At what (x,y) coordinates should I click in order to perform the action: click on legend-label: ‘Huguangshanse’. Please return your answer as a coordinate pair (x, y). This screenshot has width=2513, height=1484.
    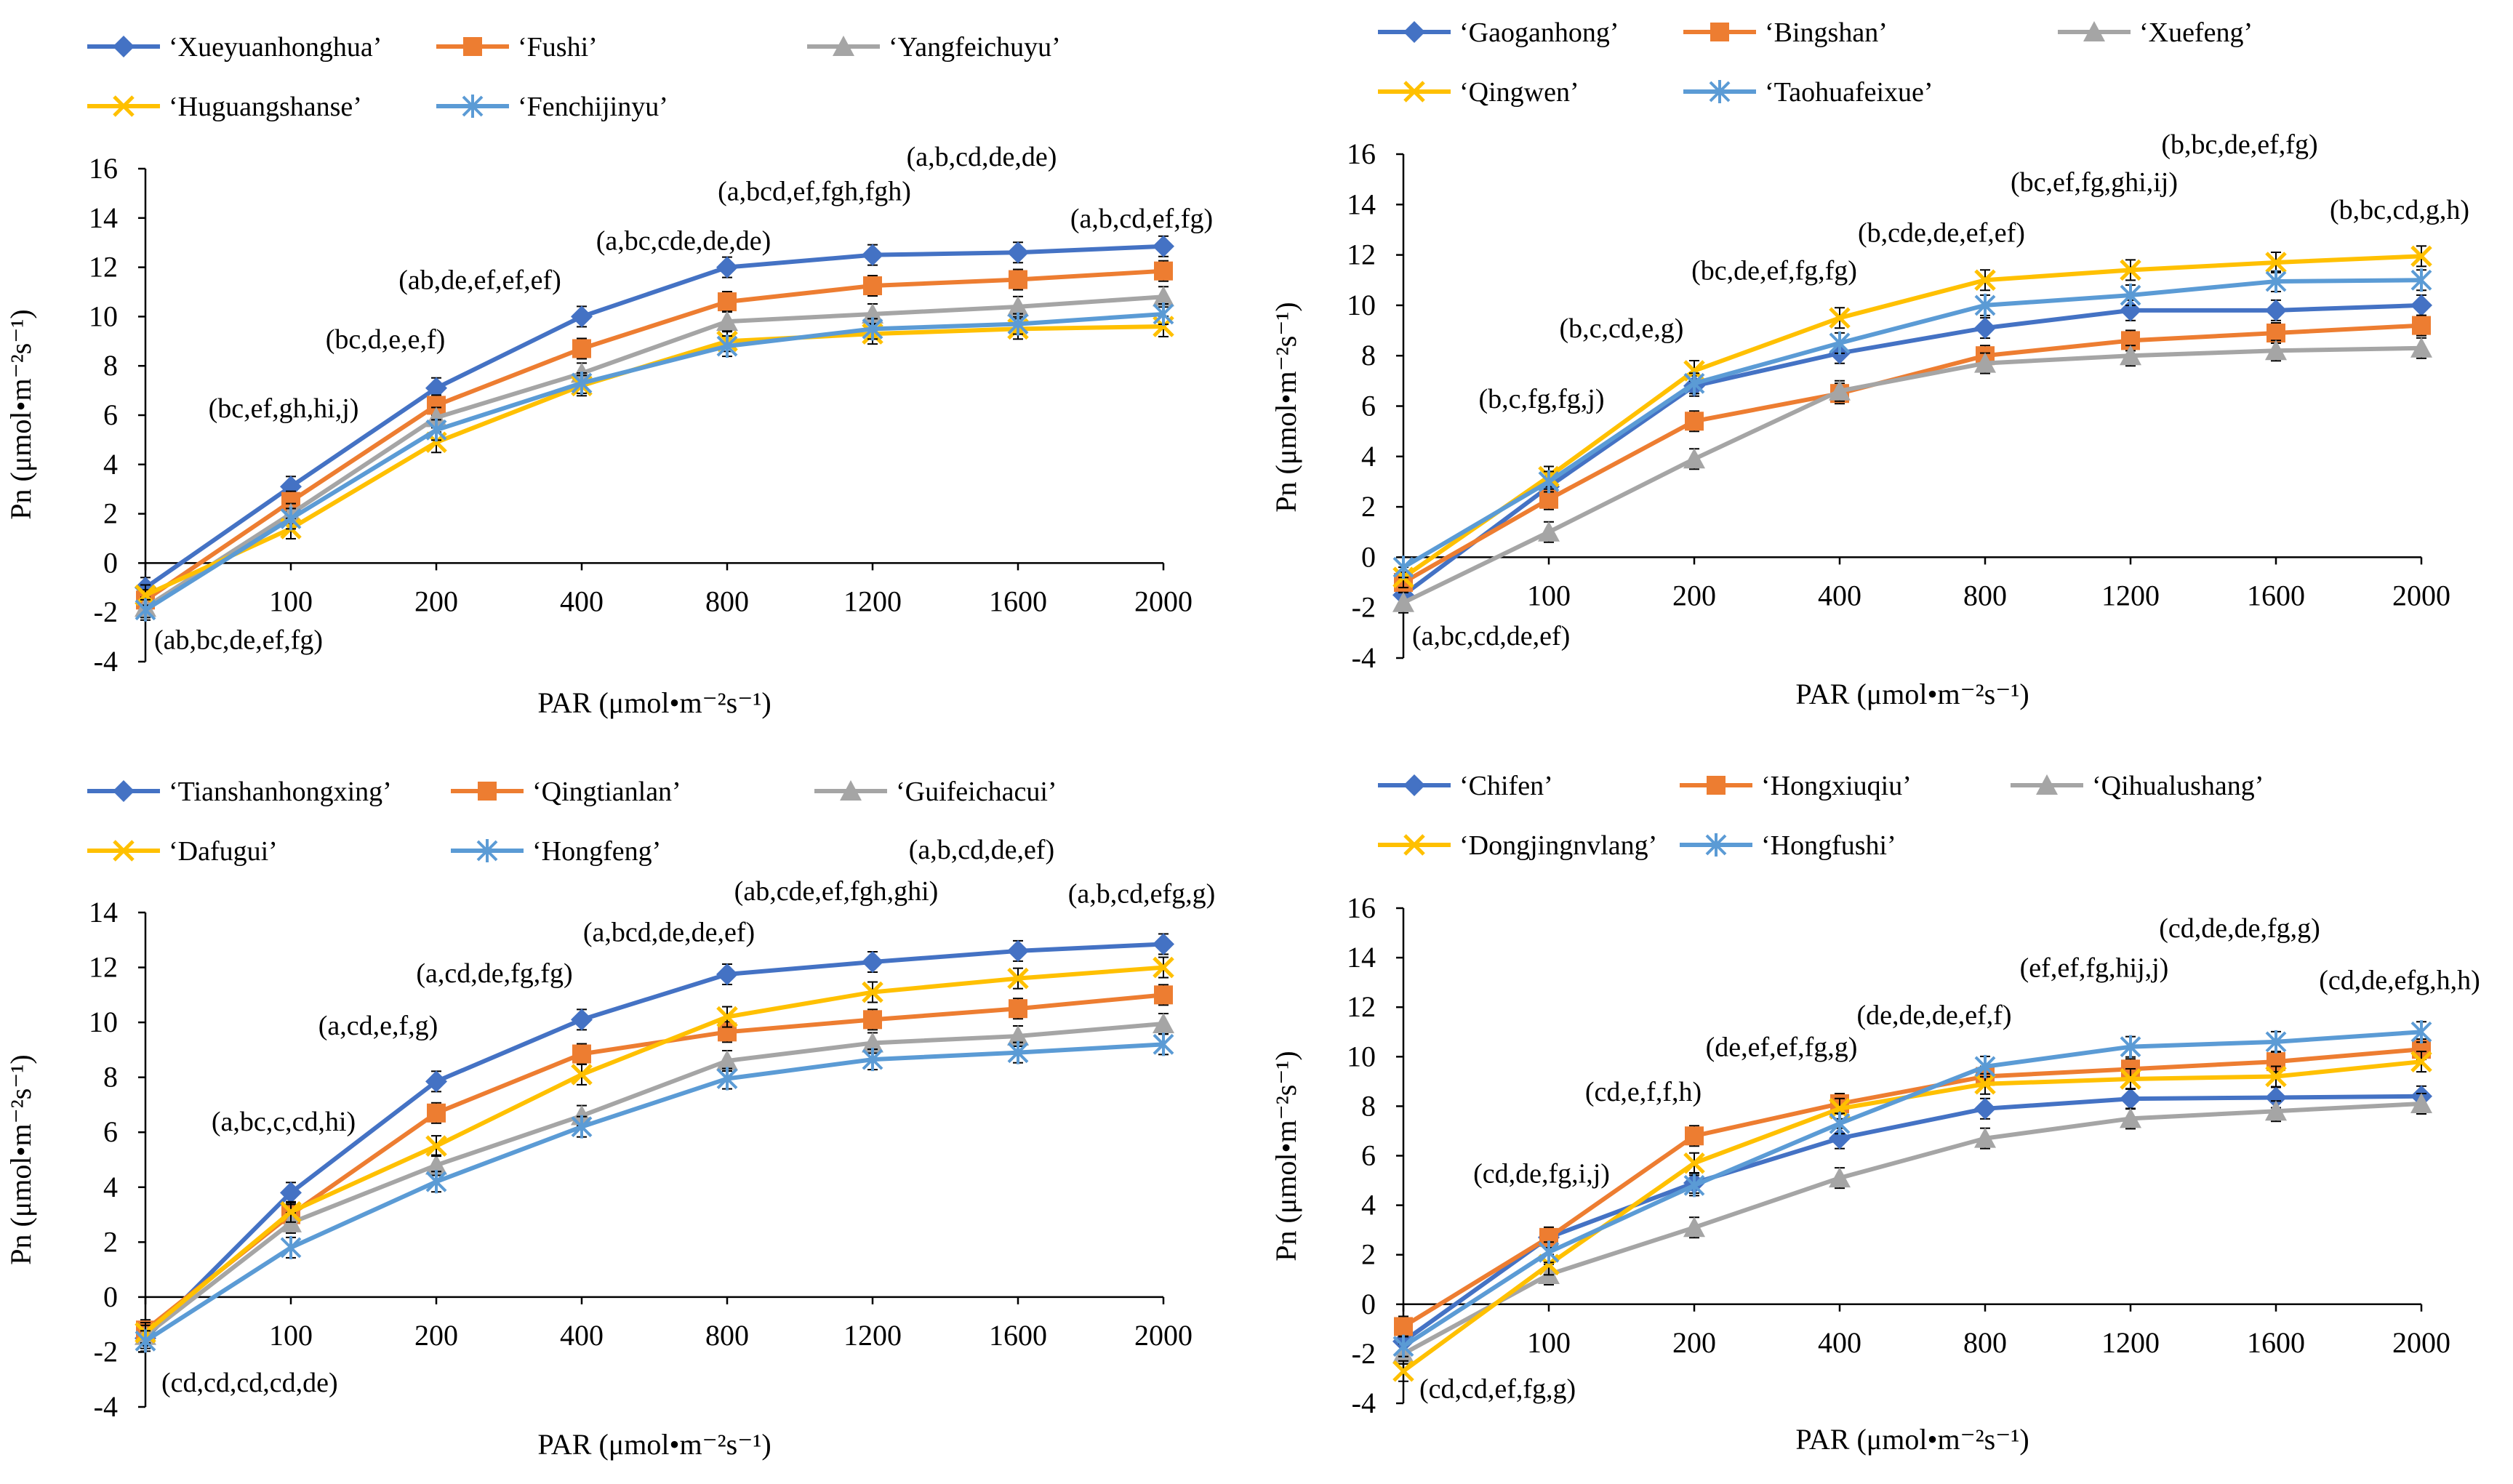
    Looking at the image, I should click on (265, 107).